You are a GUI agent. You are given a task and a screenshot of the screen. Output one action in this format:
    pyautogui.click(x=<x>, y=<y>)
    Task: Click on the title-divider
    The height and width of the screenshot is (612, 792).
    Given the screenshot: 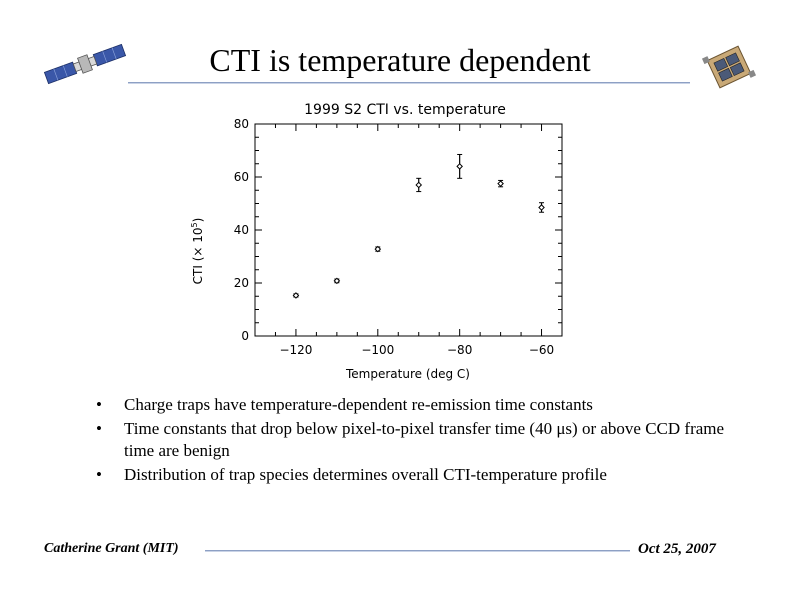 What is the action you would take?
    pyautogui.click(x=409, y=83)
    